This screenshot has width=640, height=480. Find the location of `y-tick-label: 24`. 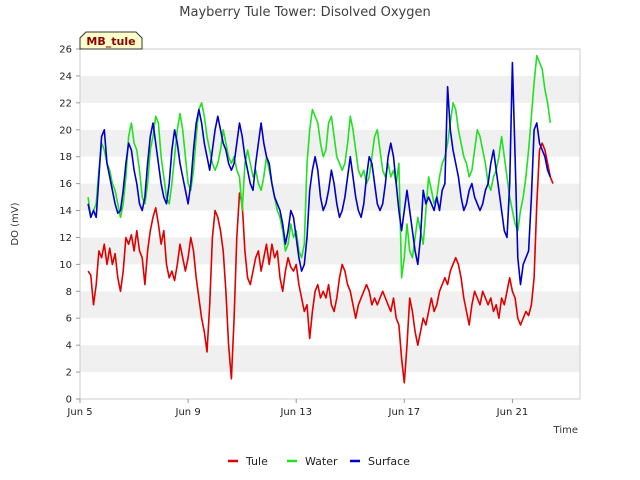

y-tick-label: 24 is located at coordinates (65, 76).